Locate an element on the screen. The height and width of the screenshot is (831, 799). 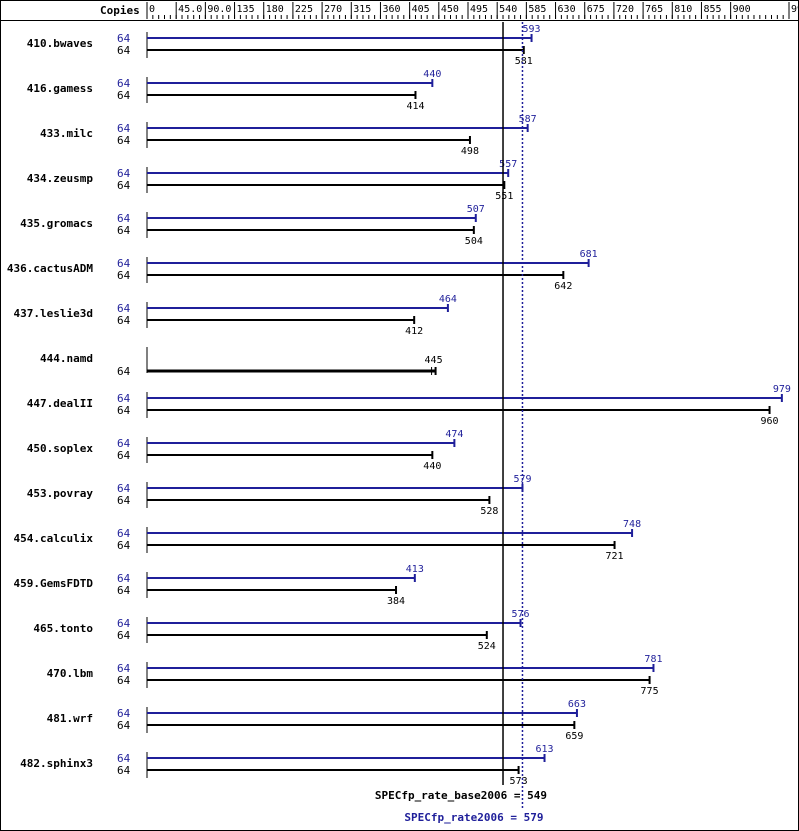
benchmark-label: 450.soplex is located at coordinates (60, 448).